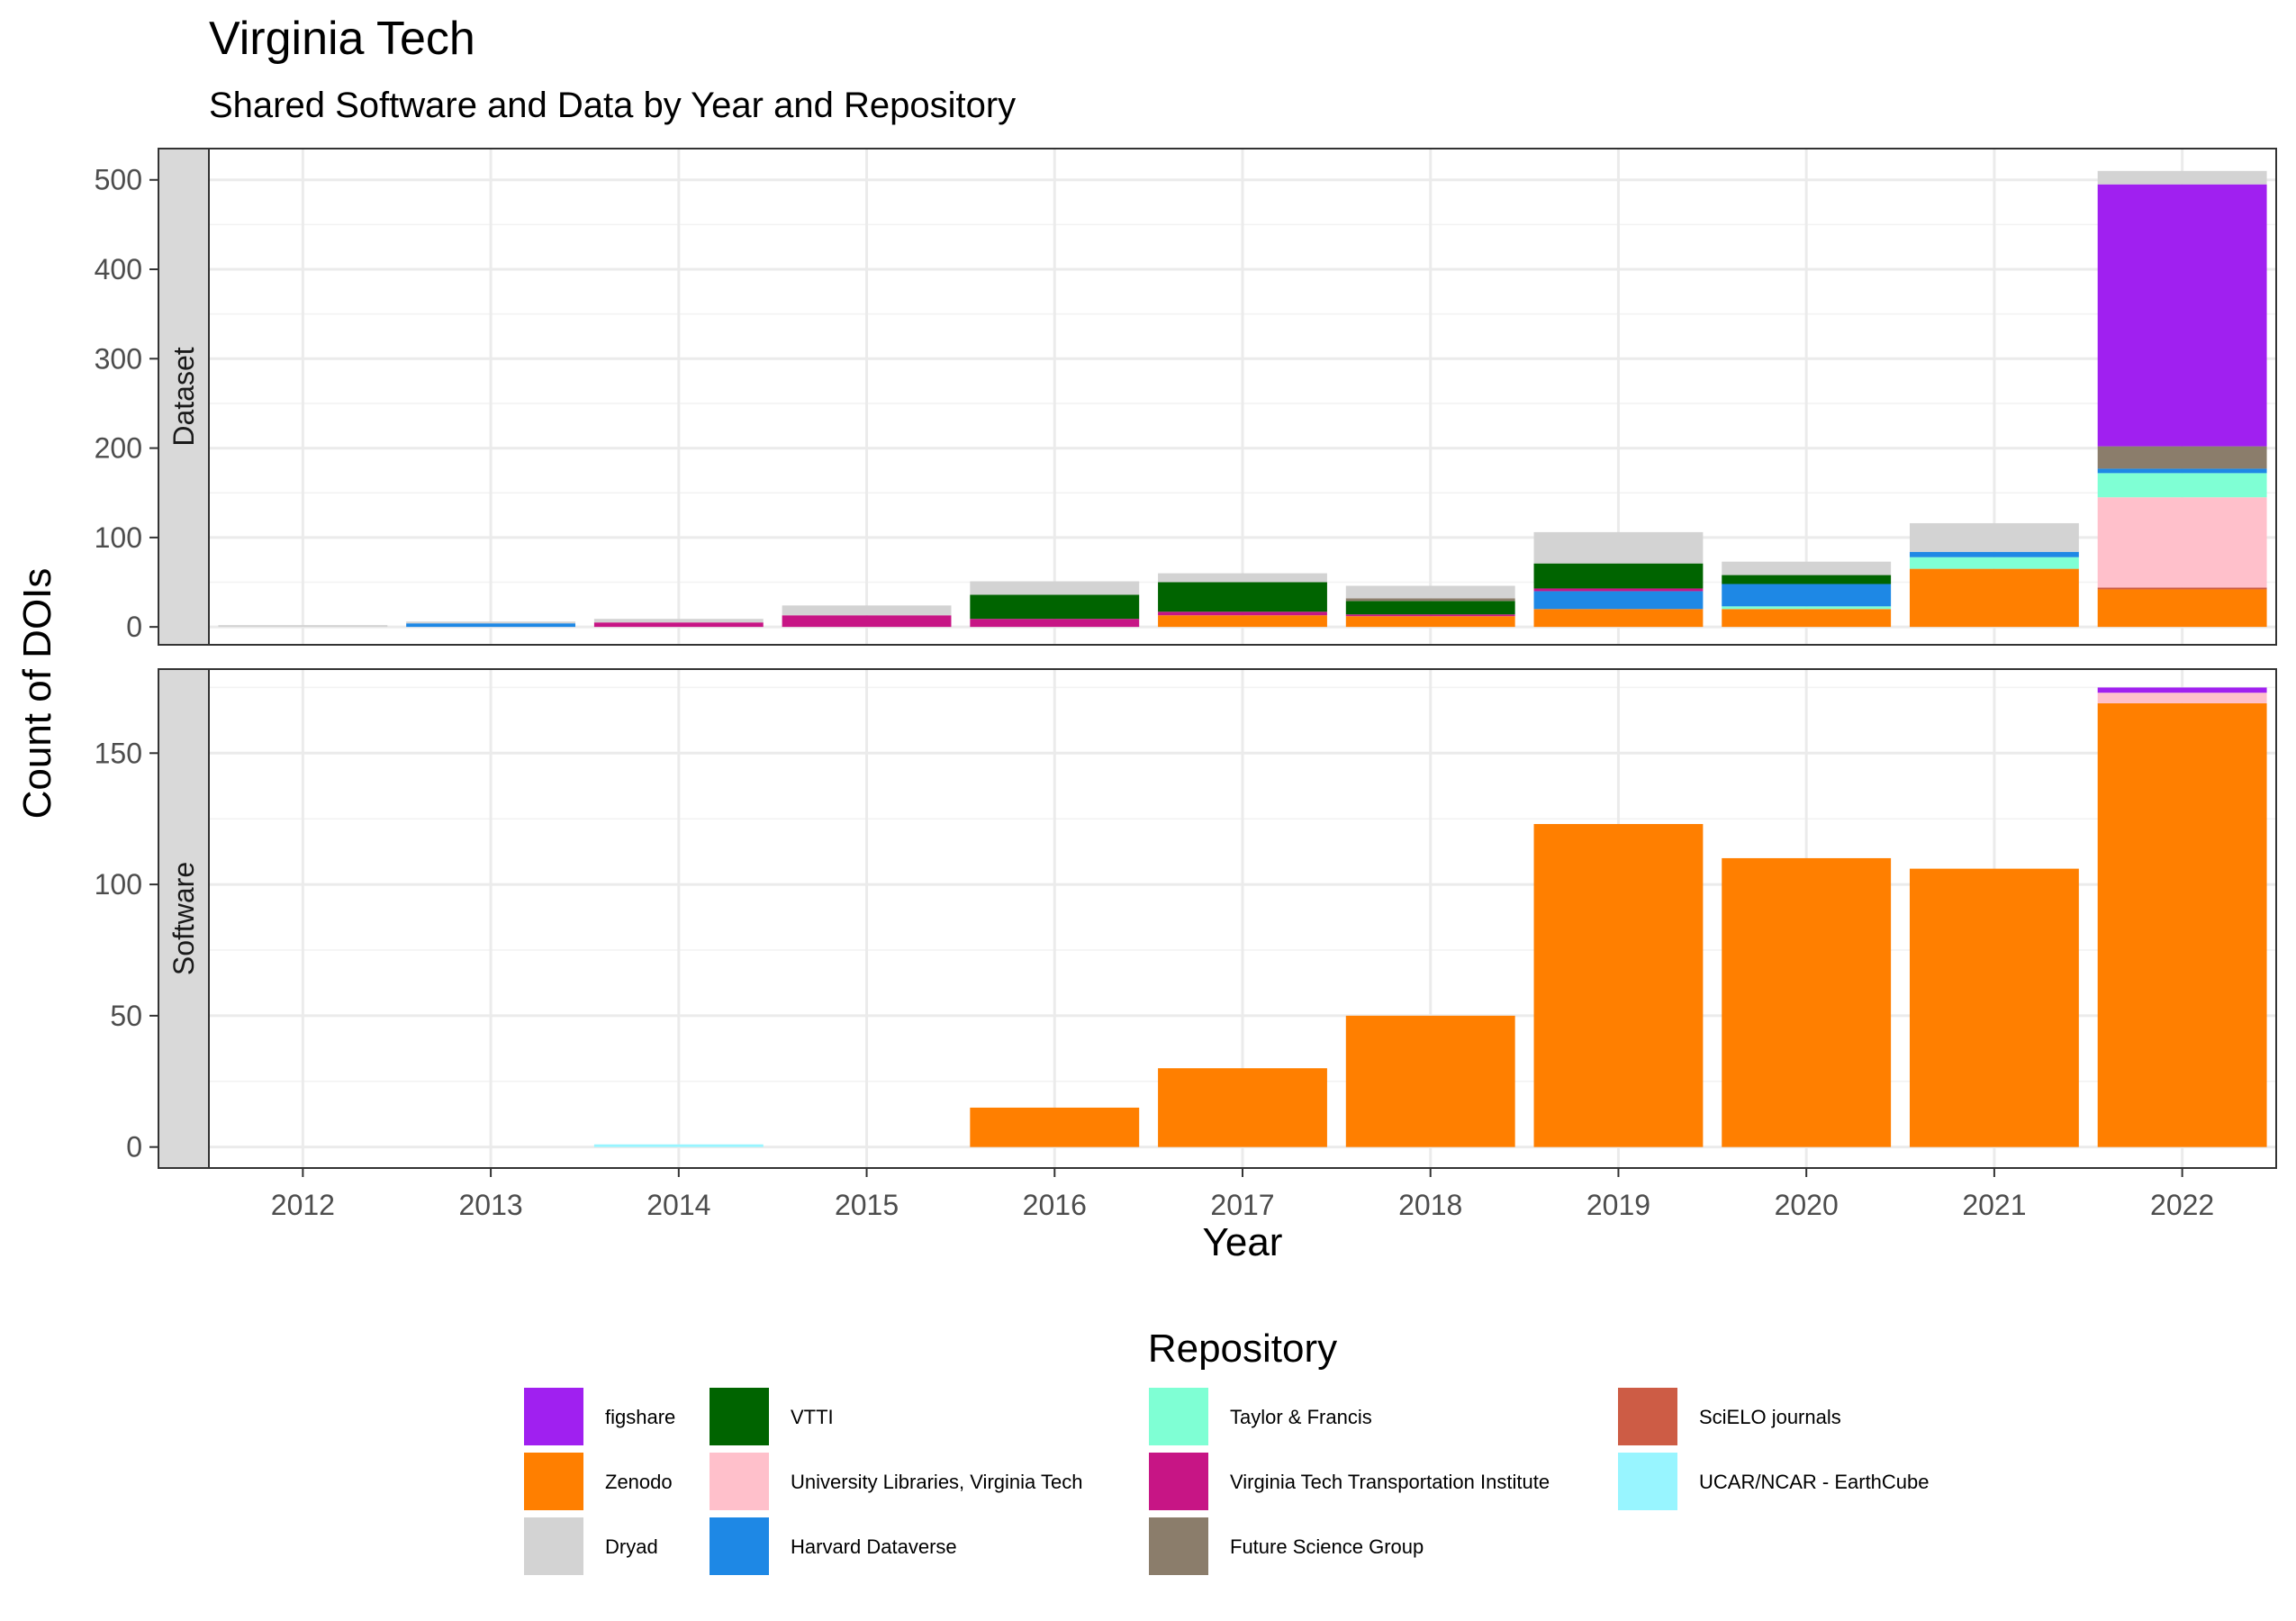 The height and width of the screenshot is (1621, 2296). Describe the element at coordinates (1178, 1416) in the screenshot. I see `legend-key-taylor-francis` at that location.